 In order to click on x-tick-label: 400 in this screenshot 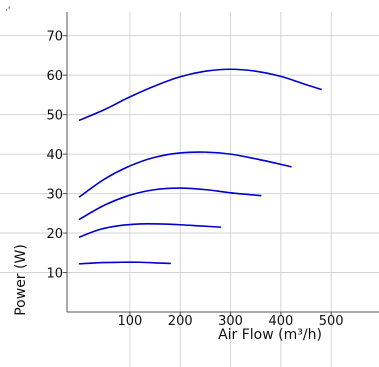, I will do `click(280, 321)`.